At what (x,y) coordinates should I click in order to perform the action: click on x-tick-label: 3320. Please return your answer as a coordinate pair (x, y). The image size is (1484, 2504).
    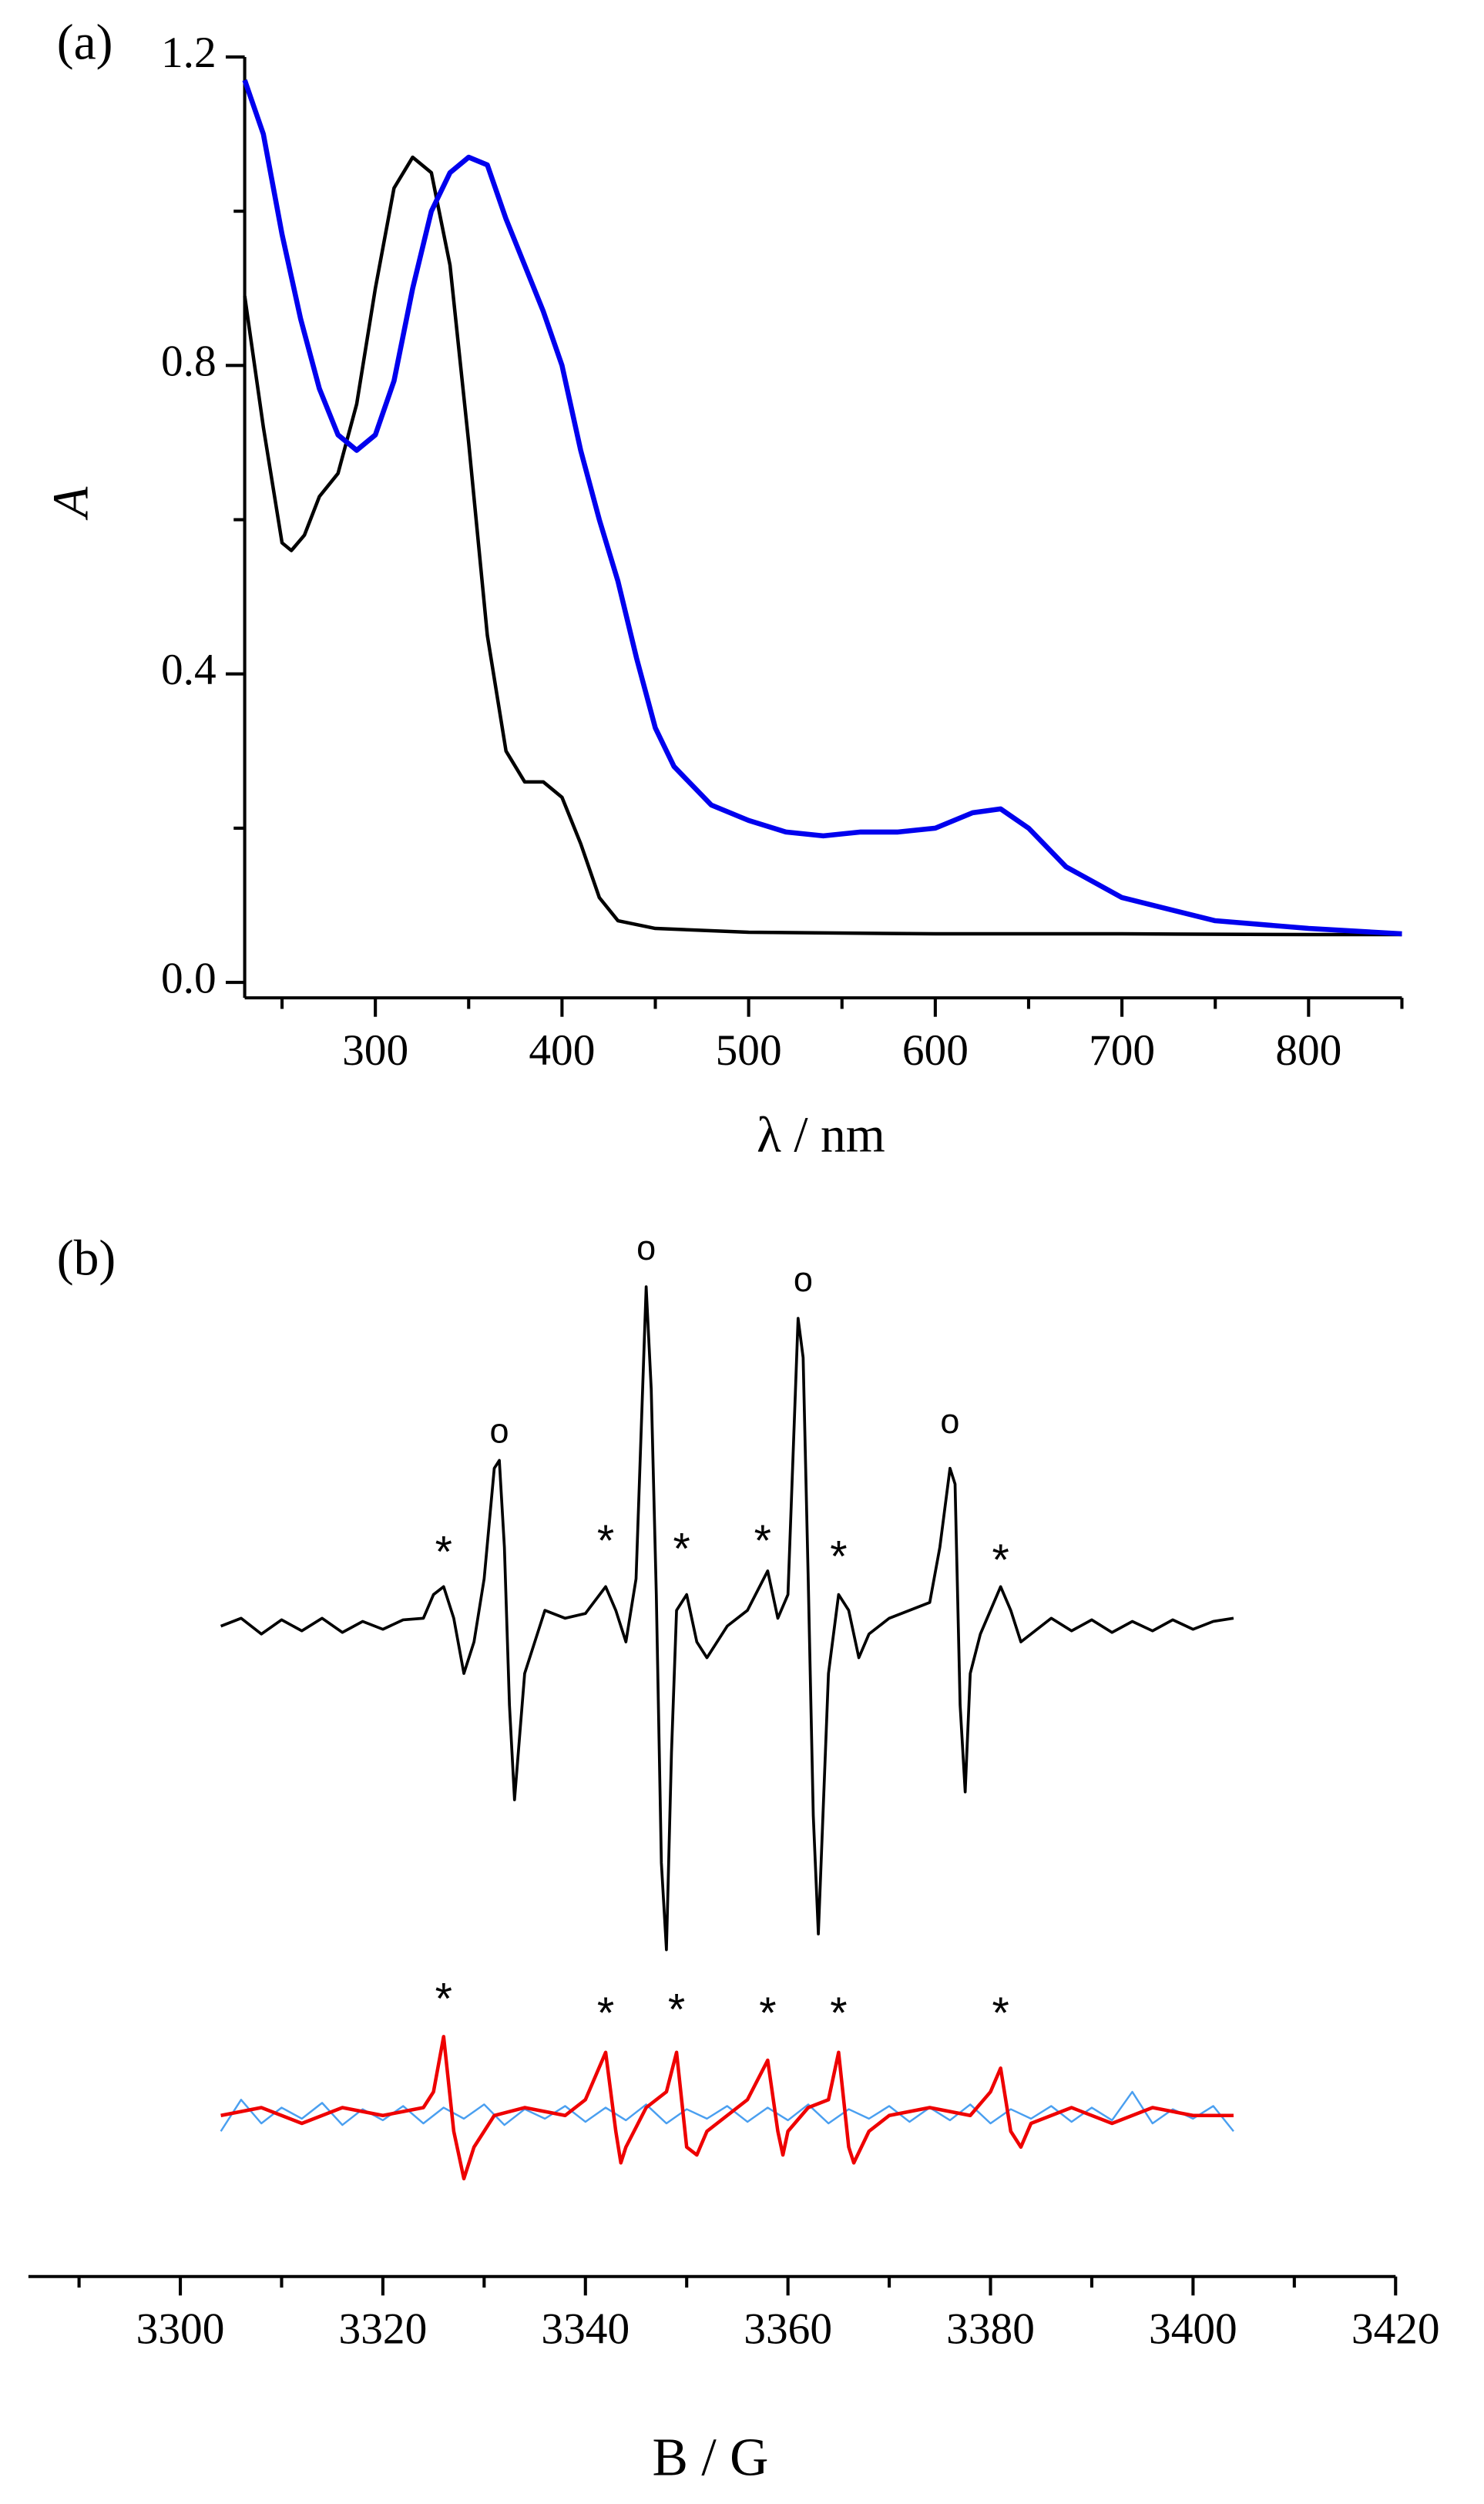
    Looking at the image, I should click on (383, 2329).